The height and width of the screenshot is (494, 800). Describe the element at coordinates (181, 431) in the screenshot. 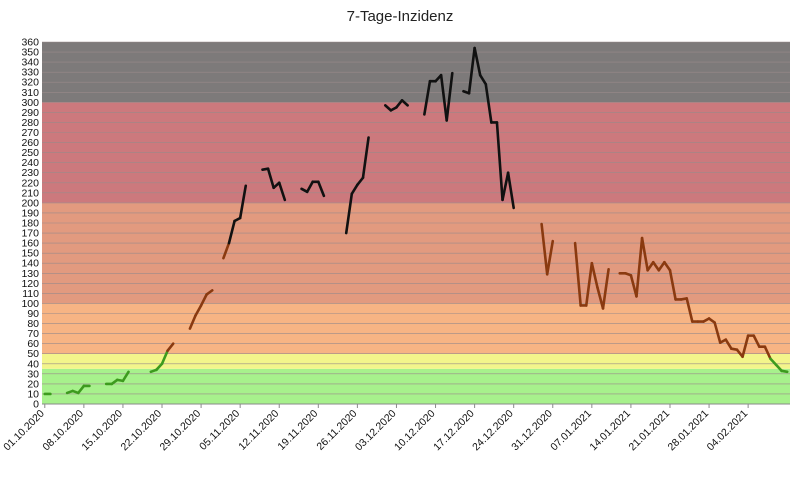

I see `x-tick-29.10.2020: 29.10.2020` at that location.